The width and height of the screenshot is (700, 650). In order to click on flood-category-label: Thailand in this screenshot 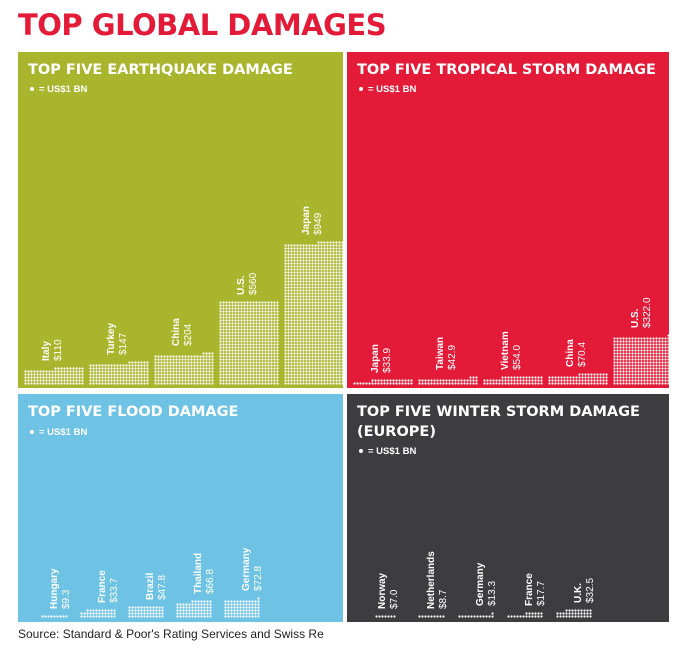, I will do `click(198, 573)`.